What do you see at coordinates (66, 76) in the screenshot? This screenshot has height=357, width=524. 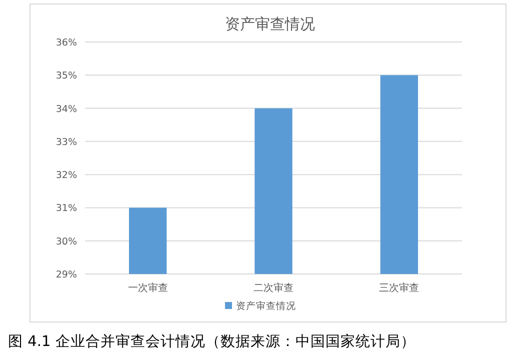 I see `y-tick-label: 35%` at bounding box center [66, 76].